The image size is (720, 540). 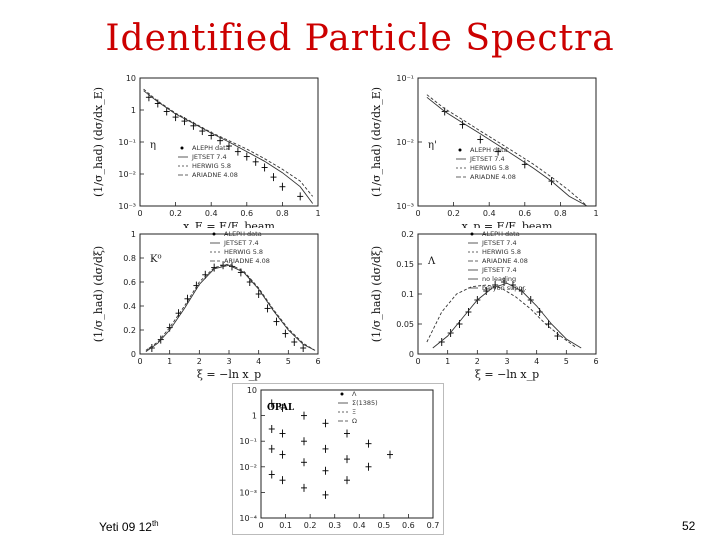 I want to click on particle-label: Λ, so click(x=431, y=261).